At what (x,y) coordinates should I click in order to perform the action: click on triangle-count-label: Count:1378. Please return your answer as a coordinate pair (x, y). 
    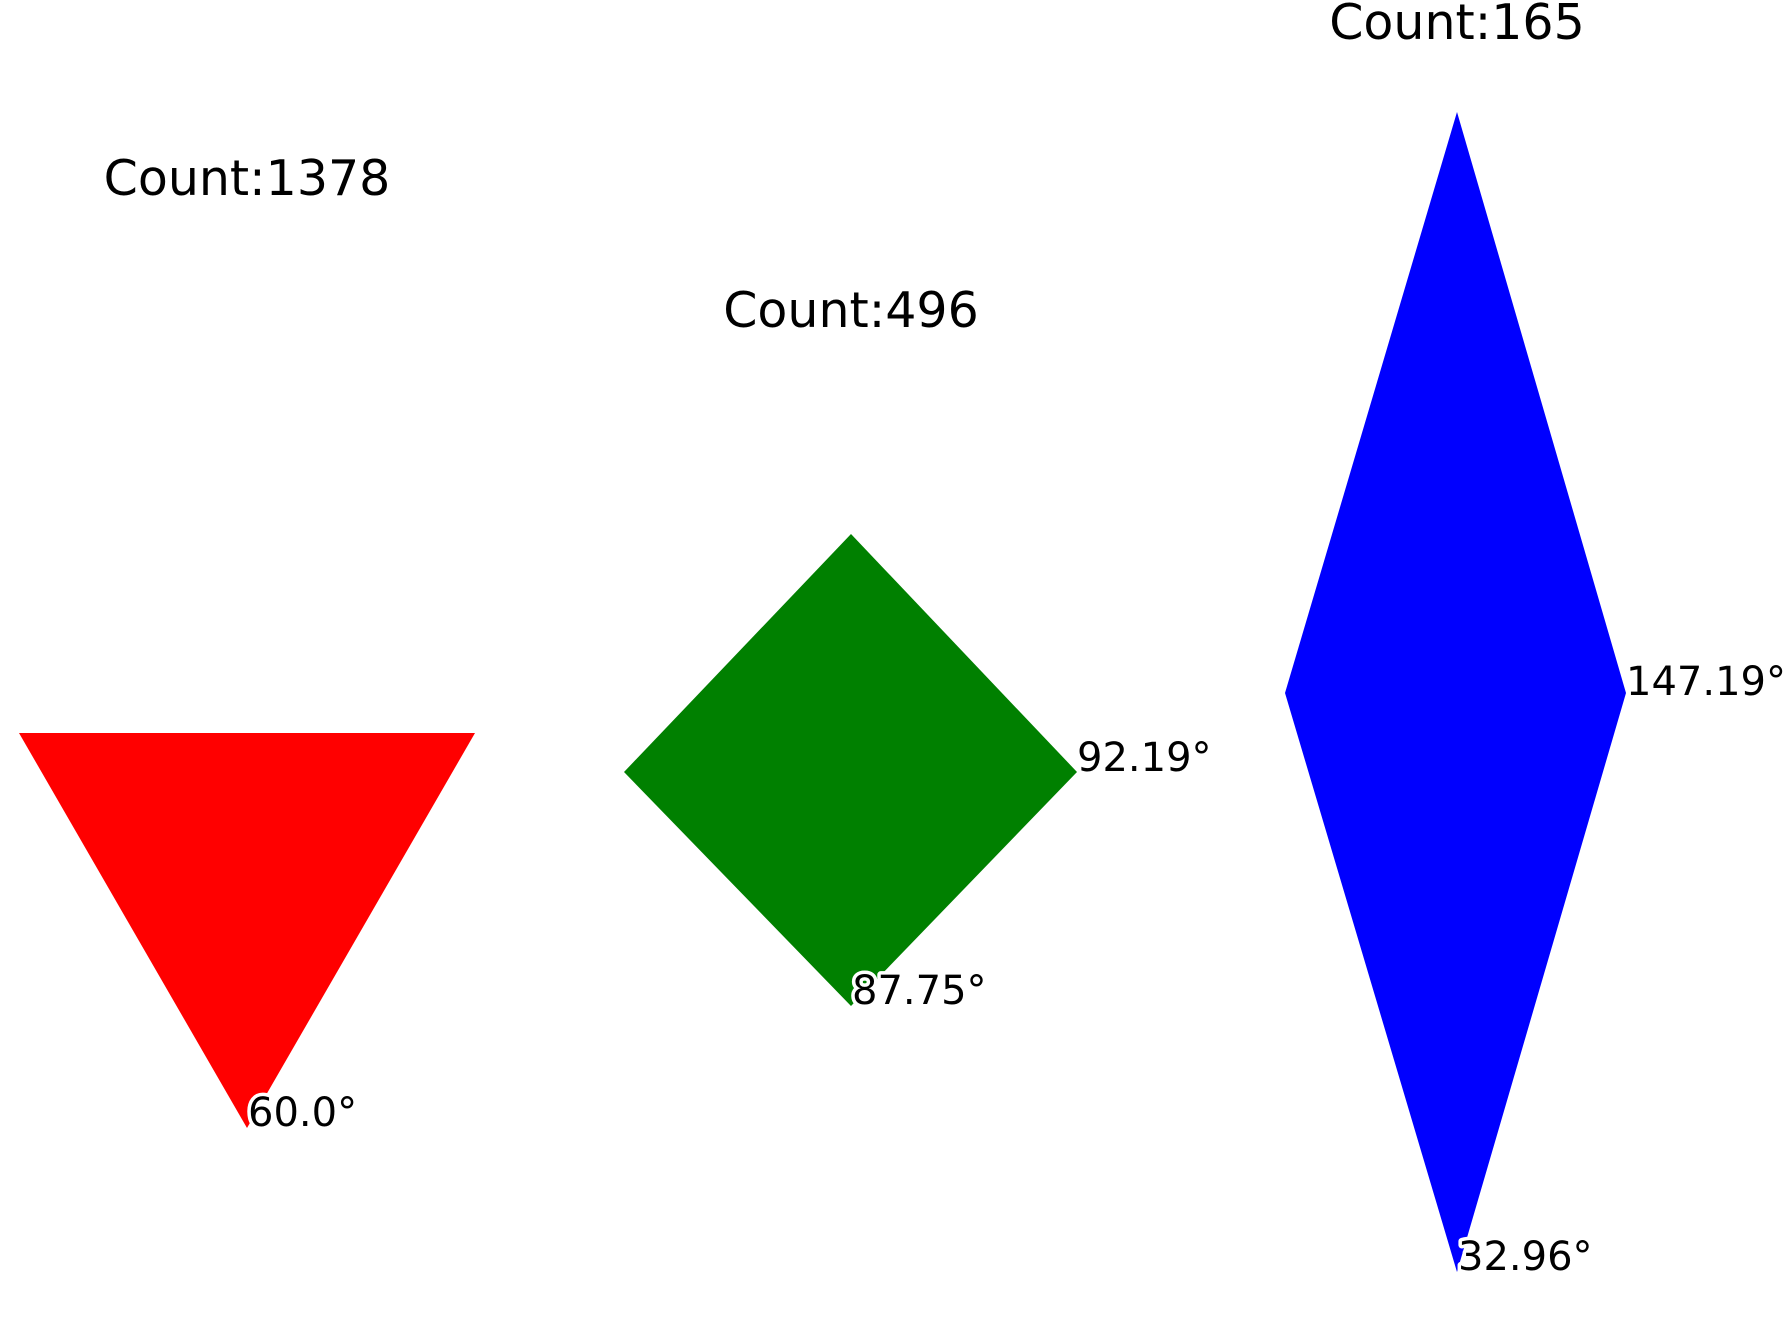
    Looking at the image, I should click on (247, 178).